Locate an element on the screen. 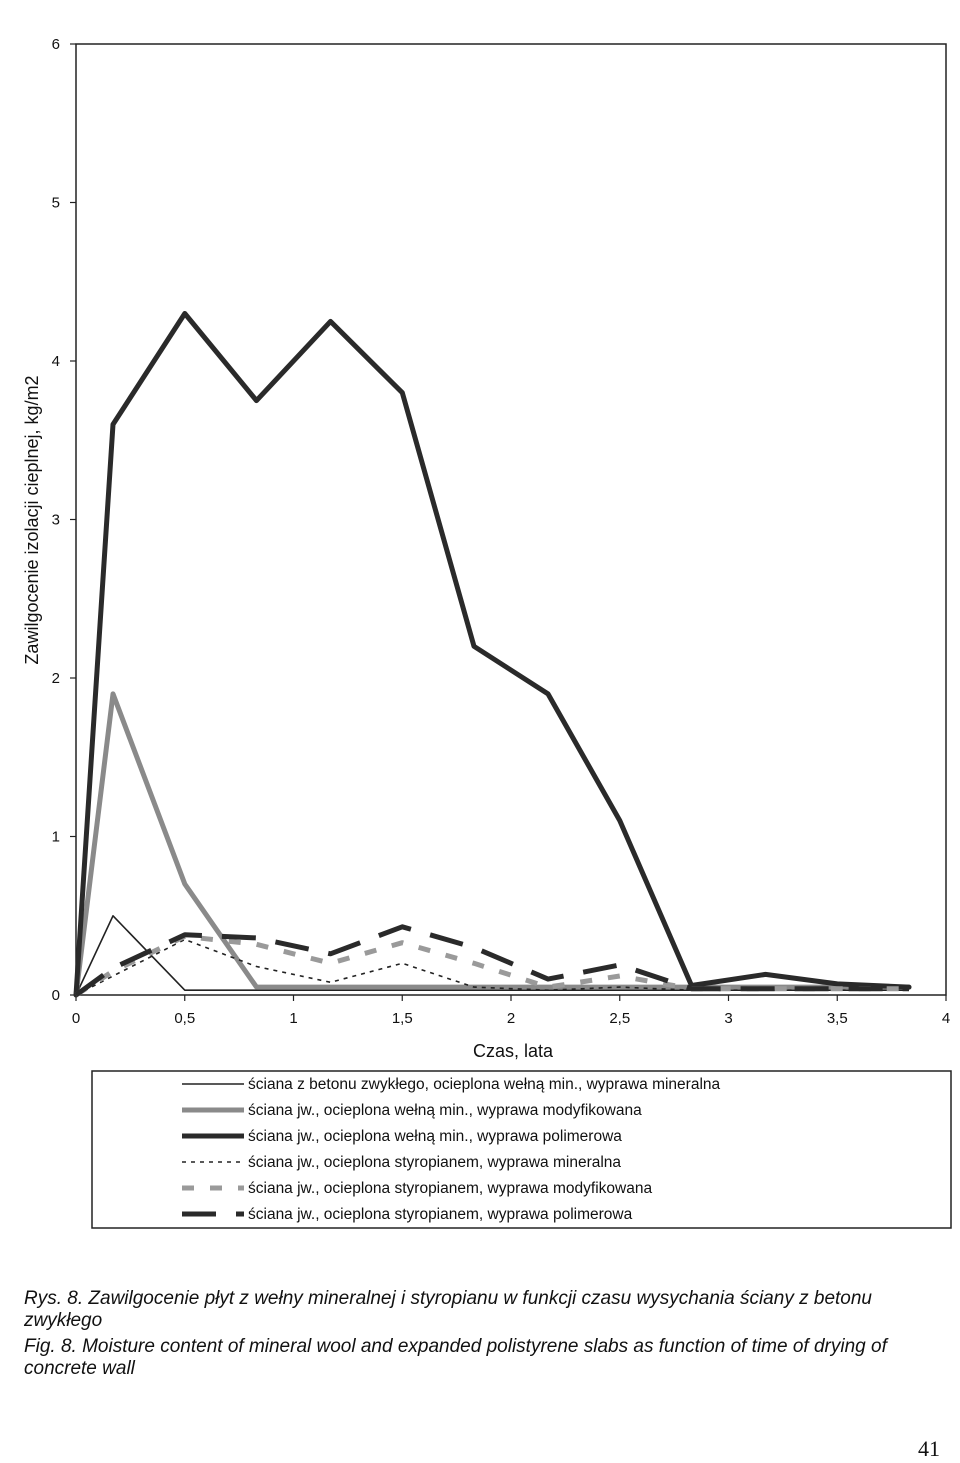  x-tick-label: 2 is located at coordinates (511, 1018).